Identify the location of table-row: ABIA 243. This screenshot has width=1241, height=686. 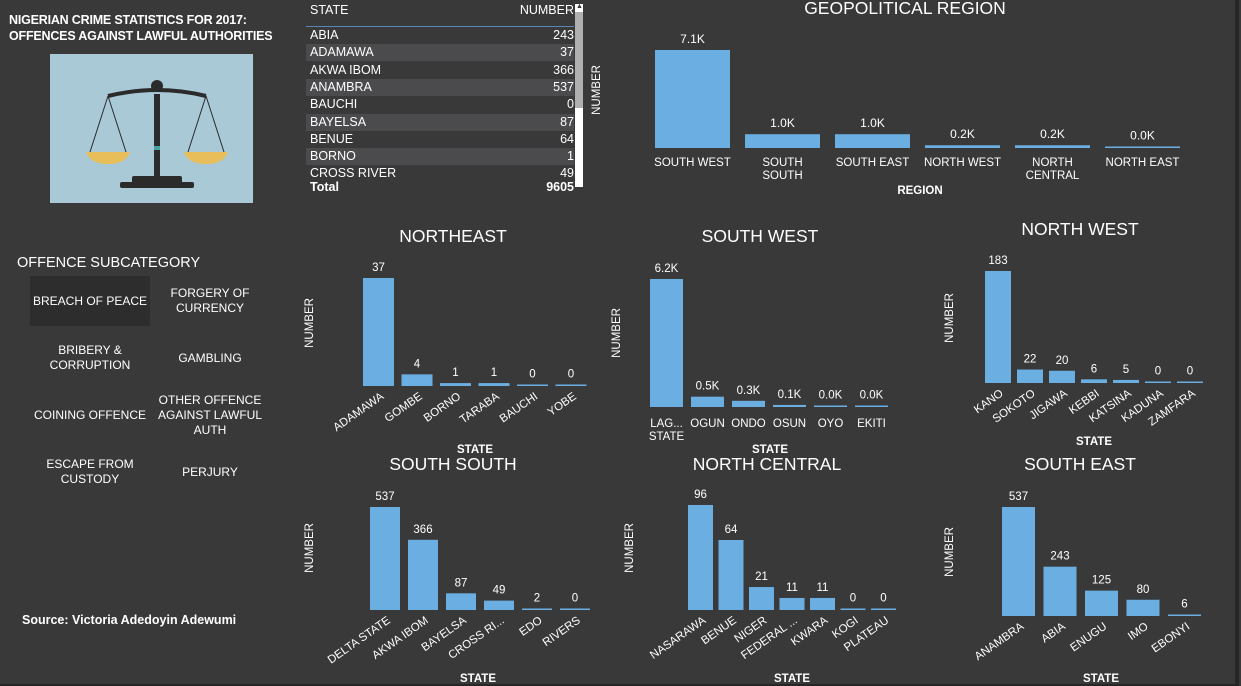
(440, 35).